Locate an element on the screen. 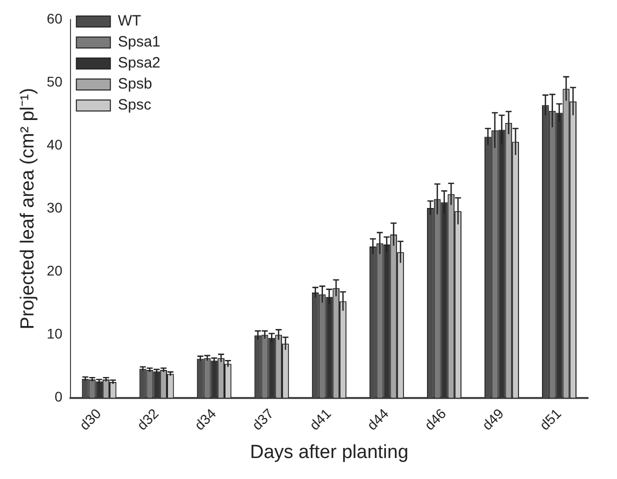  y-tick-label: 60 is located at coordinates (54, 18).